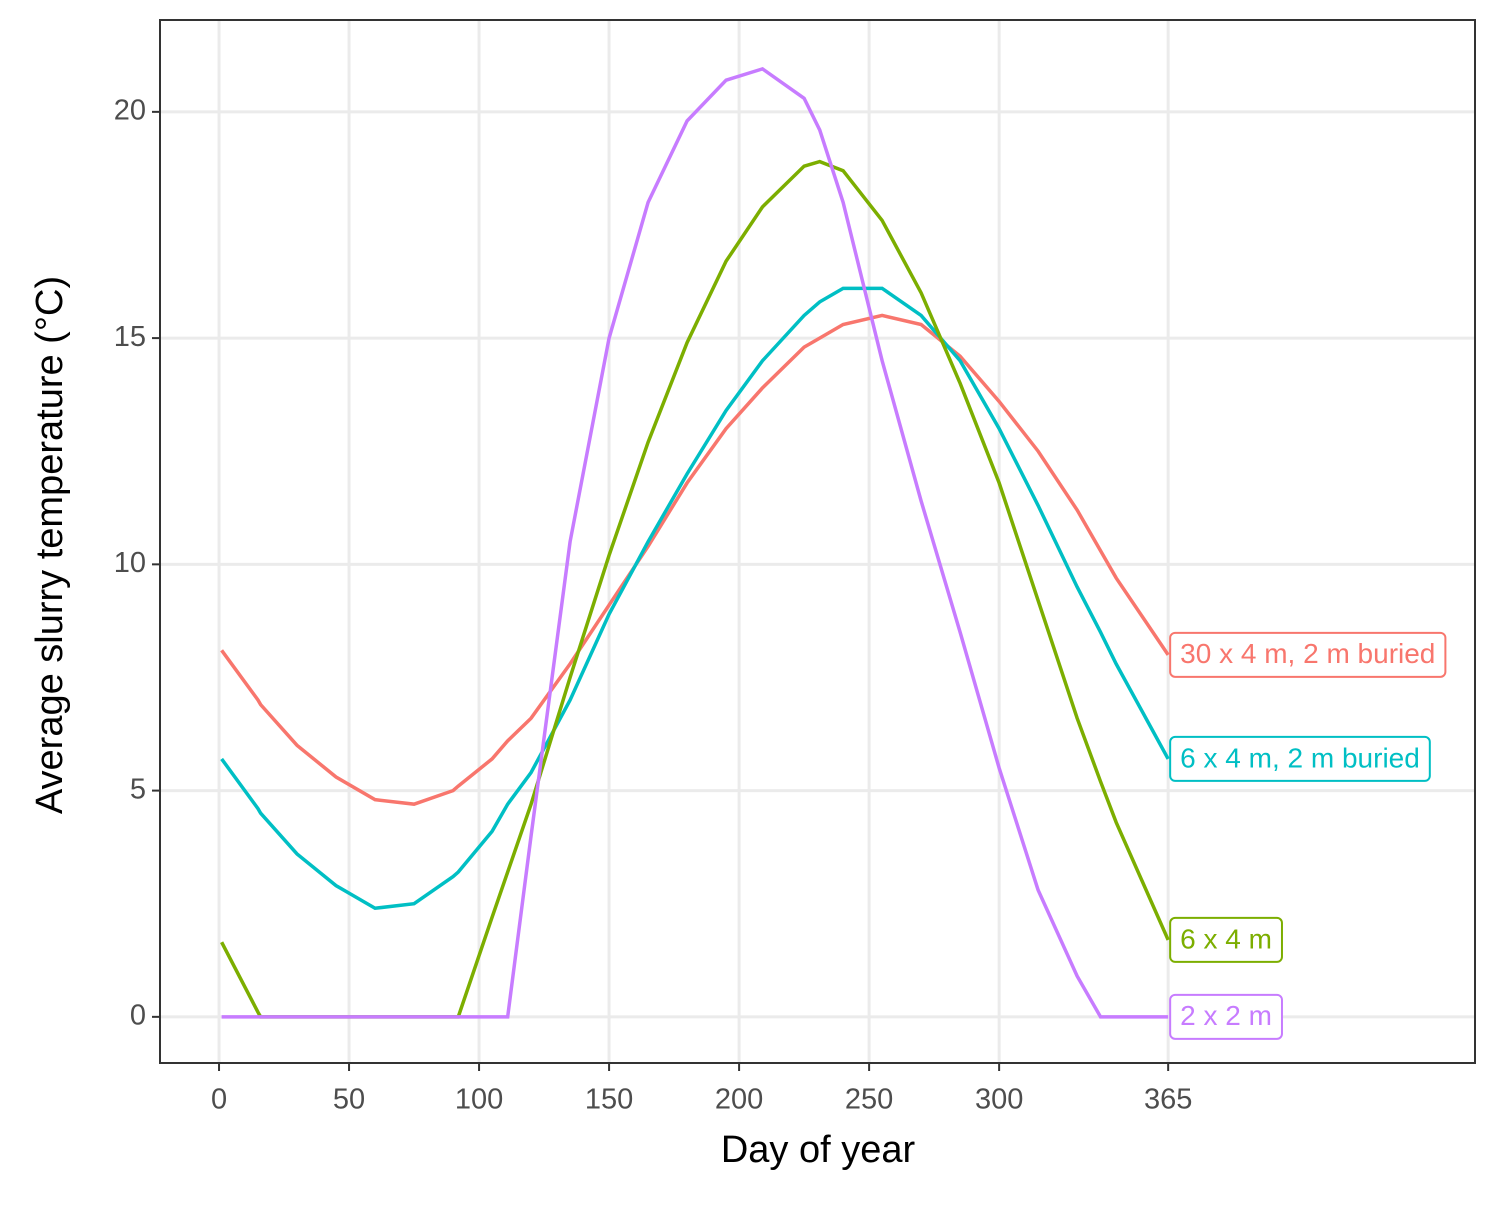 This screenshot has height=1205, width=1500. I want to click on x-axis-title: Day of year, so click(818, 1150).